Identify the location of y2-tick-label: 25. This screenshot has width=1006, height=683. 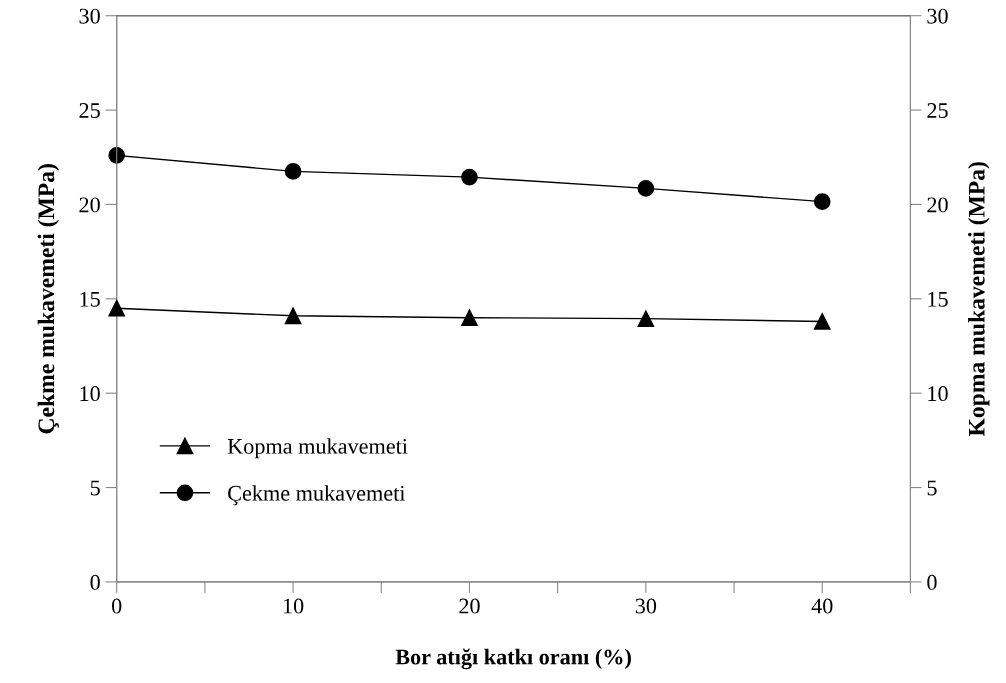
(937, 111).